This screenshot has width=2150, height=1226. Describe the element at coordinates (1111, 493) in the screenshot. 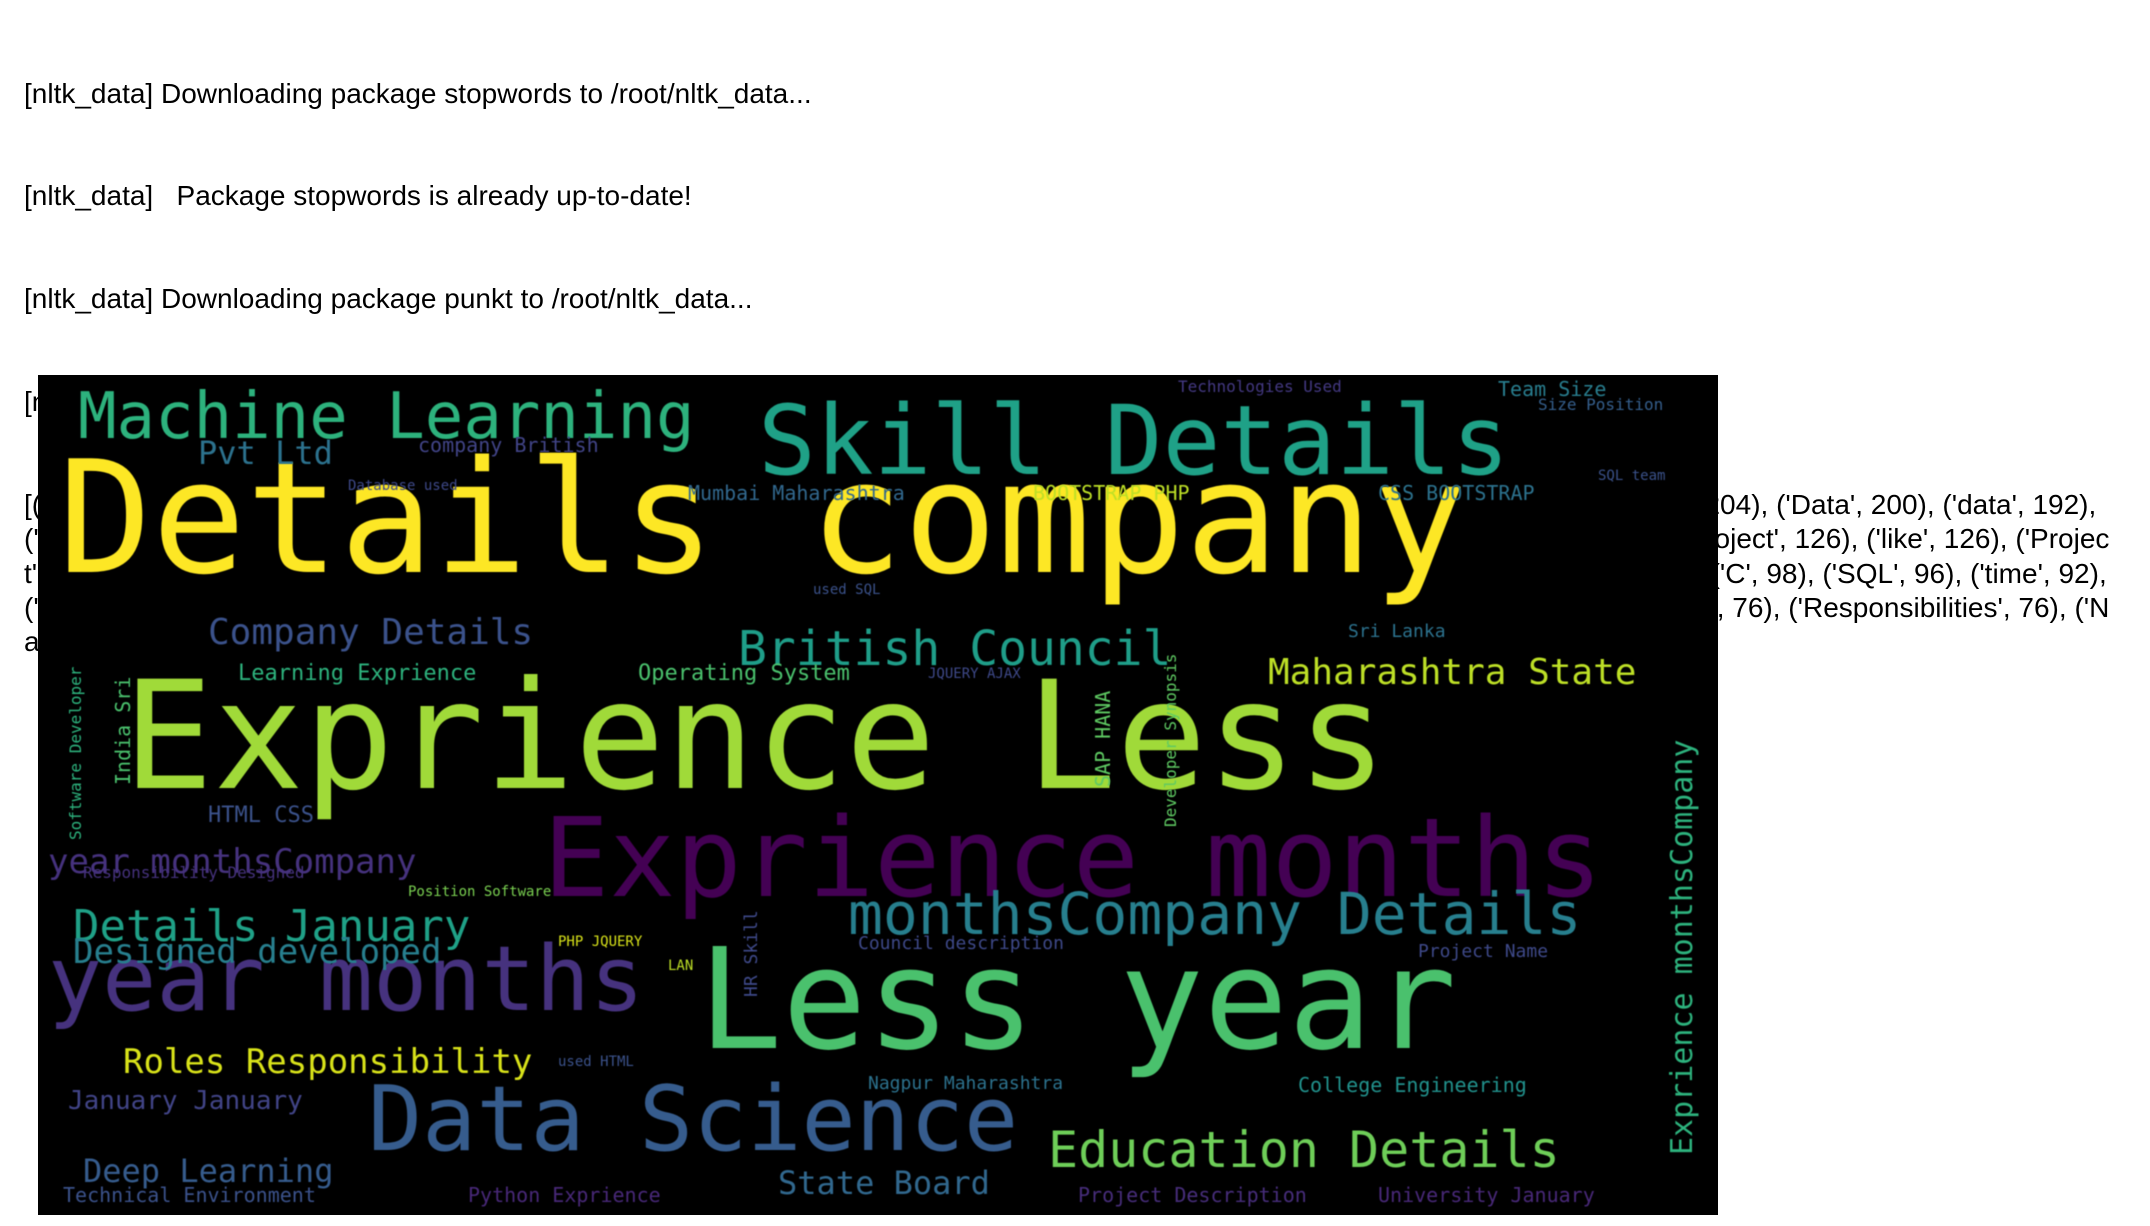

I see `wordcloud-word: BOOTSTRAP PHP` at that location.